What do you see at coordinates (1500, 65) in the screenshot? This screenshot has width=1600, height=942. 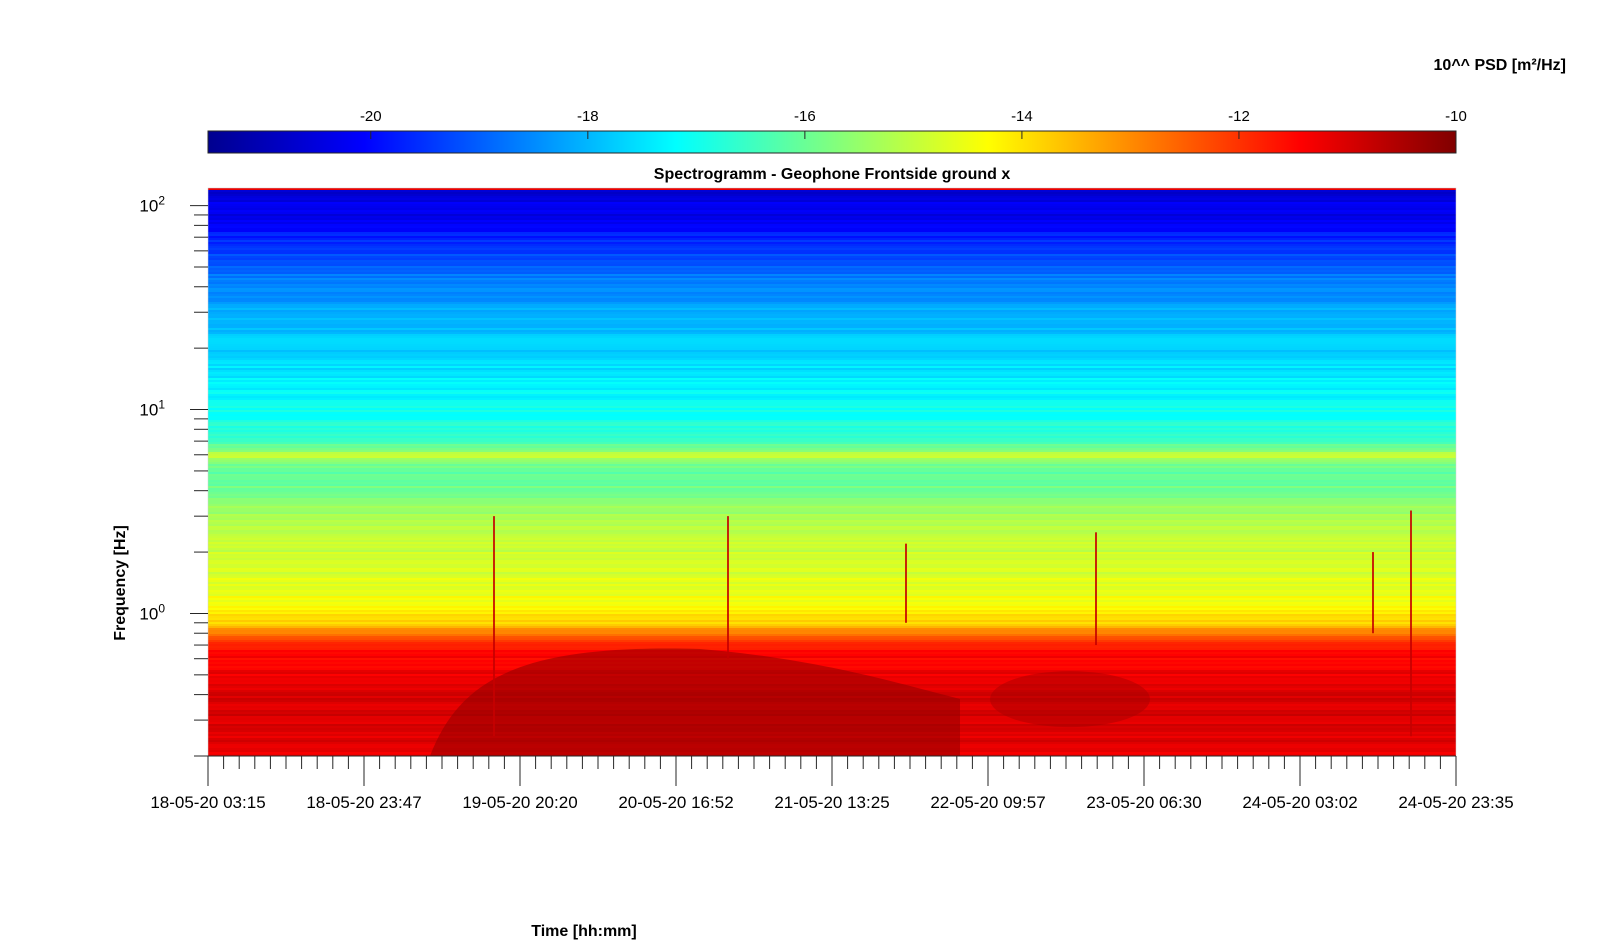 I see `colorbar-label: 10^^ PSD [m²/Hz]` at bounding box center [1500, 65].